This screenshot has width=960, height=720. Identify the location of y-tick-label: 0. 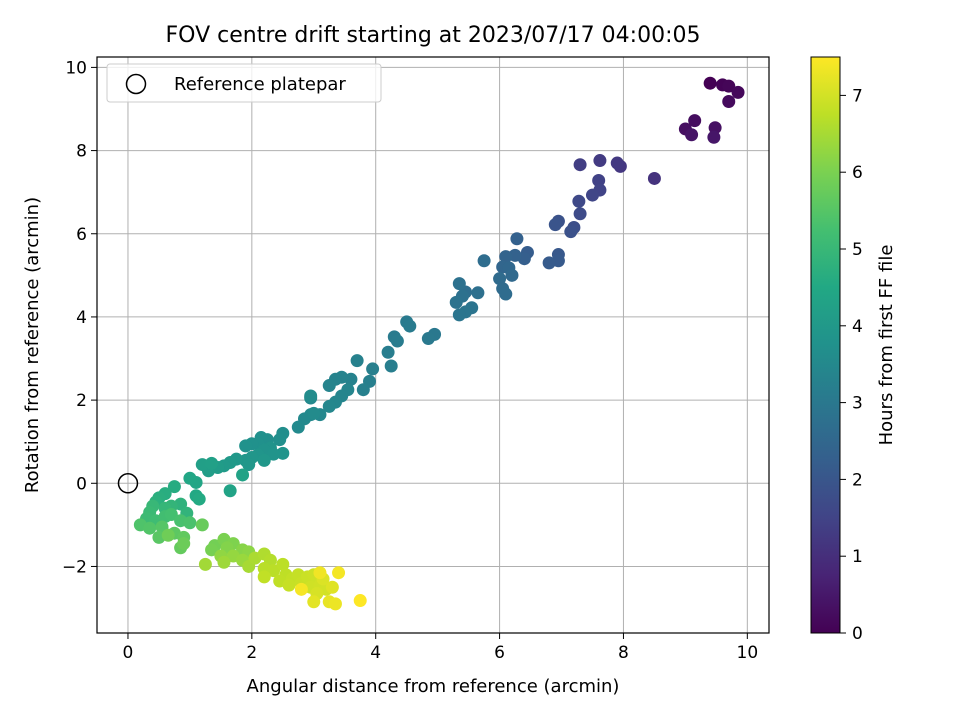
(81, 484).